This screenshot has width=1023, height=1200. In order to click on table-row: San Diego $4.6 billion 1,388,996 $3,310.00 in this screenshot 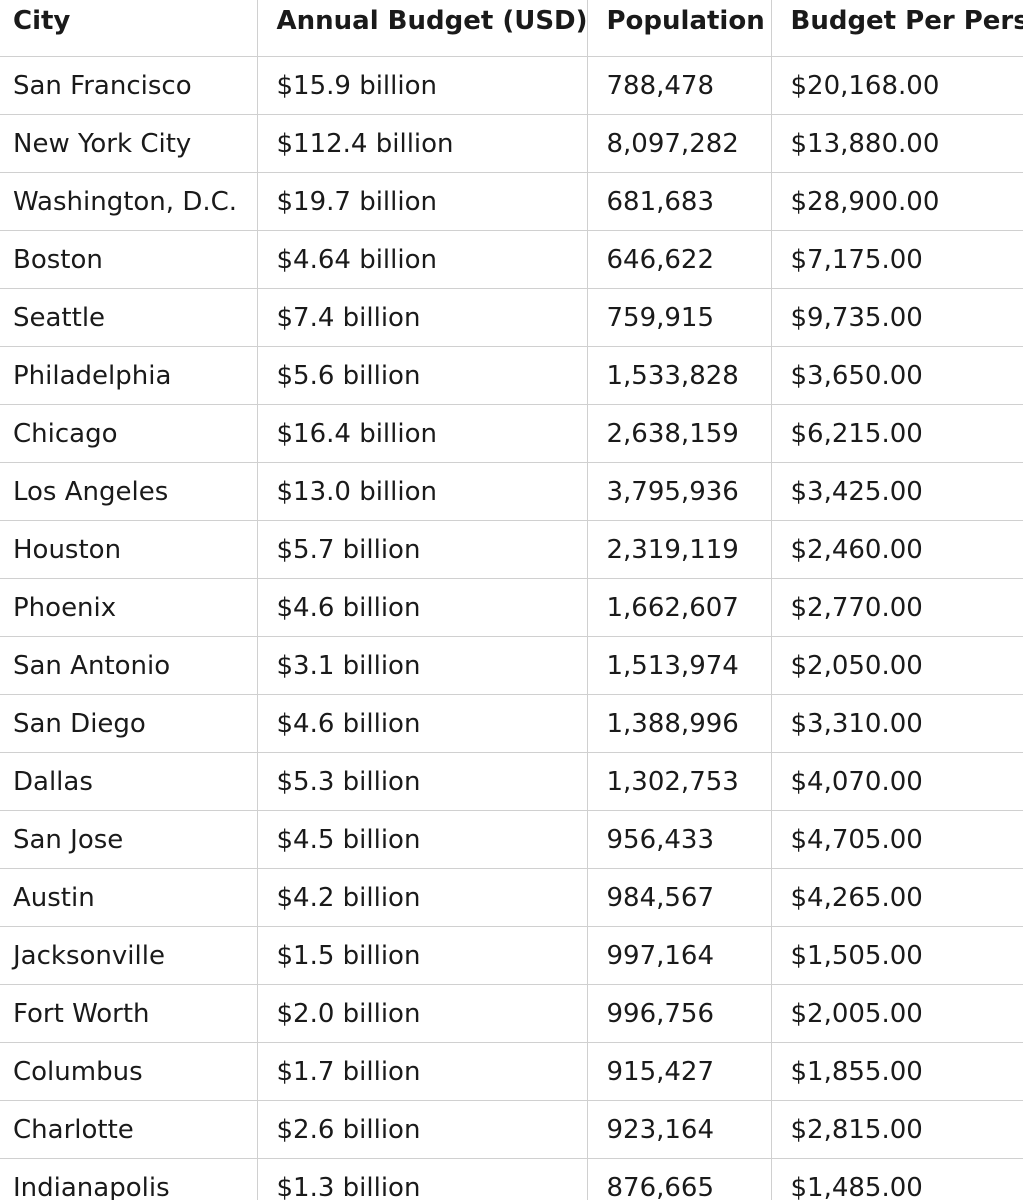, I will do `click(511, 723)`.